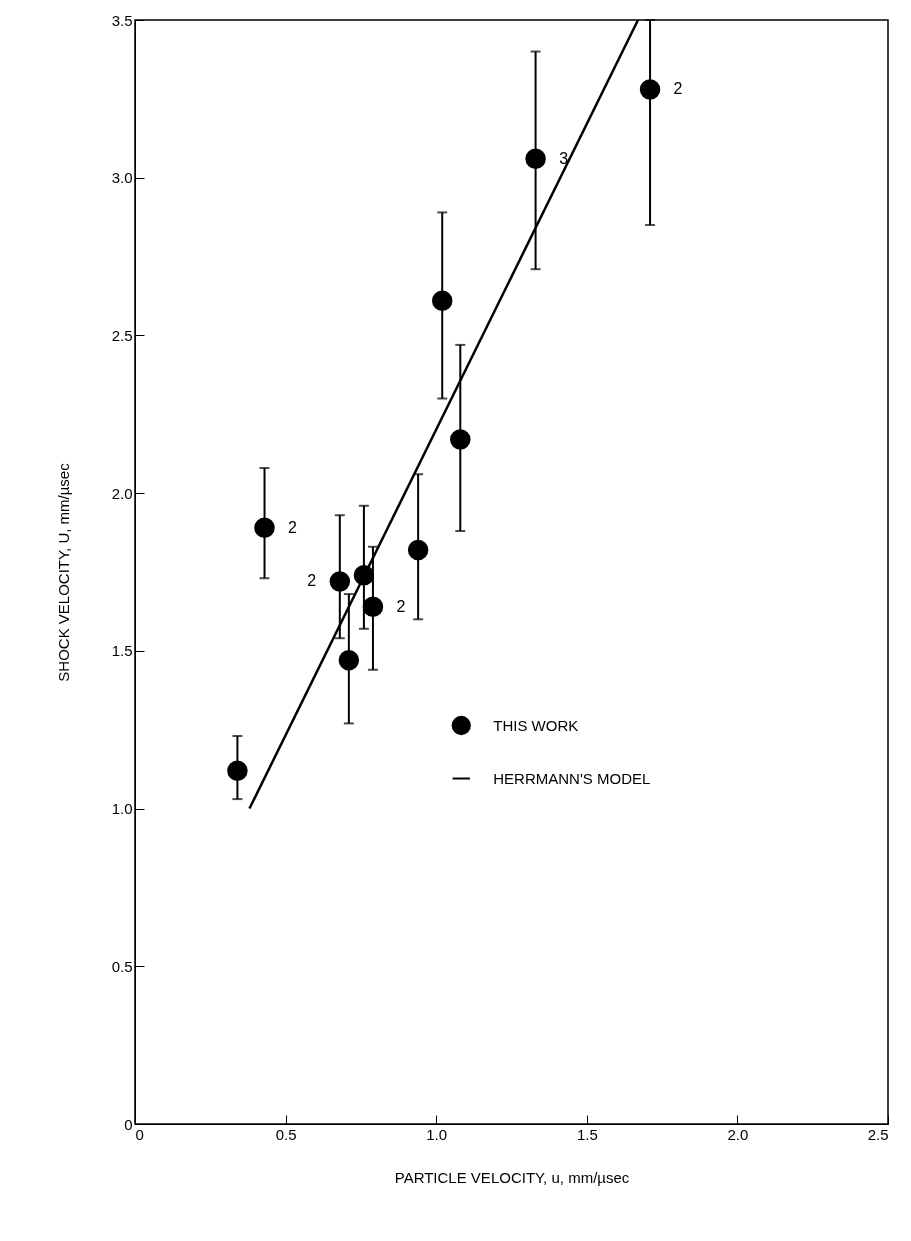 The image size is (911, 1241). Describe the element at coordinates (512, 1177) in the screenshot. I see `x-axis-title: PARTICLE VELOCITY, u, mm/µsec` at that location.